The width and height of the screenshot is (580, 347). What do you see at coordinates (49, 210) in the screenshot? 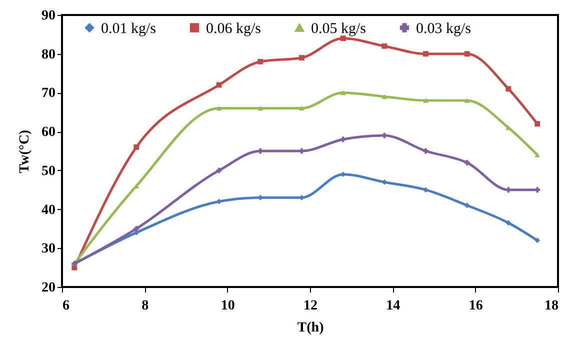
I see `y-tick-label: 40` at bounding box center [49, 210].